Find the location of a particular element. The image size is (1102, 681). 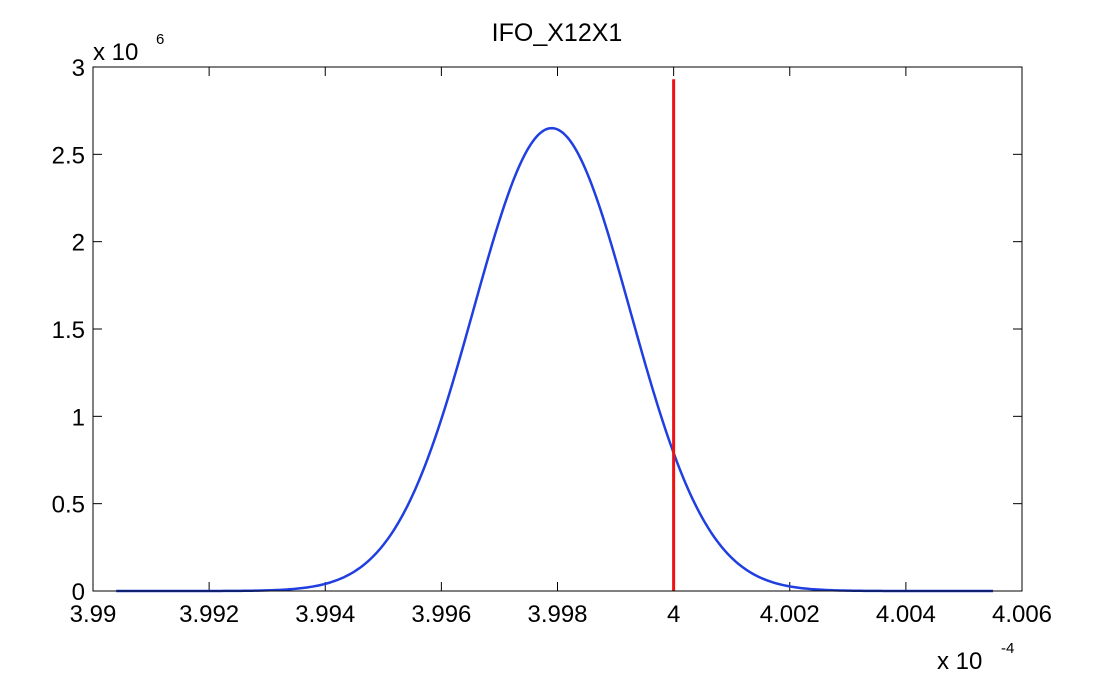

x-tick-label: 4 is located at coordinates (673, 614).